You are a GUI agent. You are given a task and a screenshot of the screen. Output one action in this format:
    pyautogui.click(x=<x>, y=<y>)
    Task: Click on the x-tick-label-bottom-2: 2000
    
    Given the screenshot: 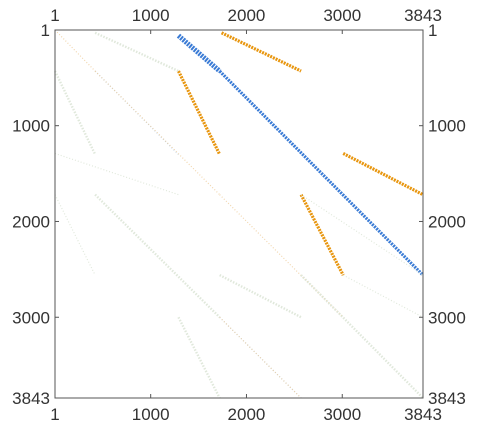 What is the action you would take?
    pyautogui.click(x=247, y=414)
    